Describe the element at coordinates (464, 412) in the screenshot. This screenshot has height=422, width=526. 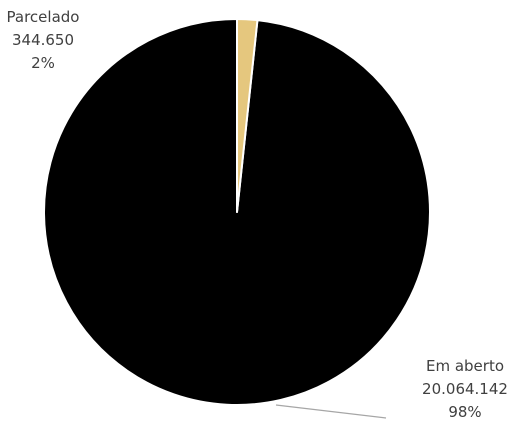
I see `label-em-aberto-percent: 98%` at that location.